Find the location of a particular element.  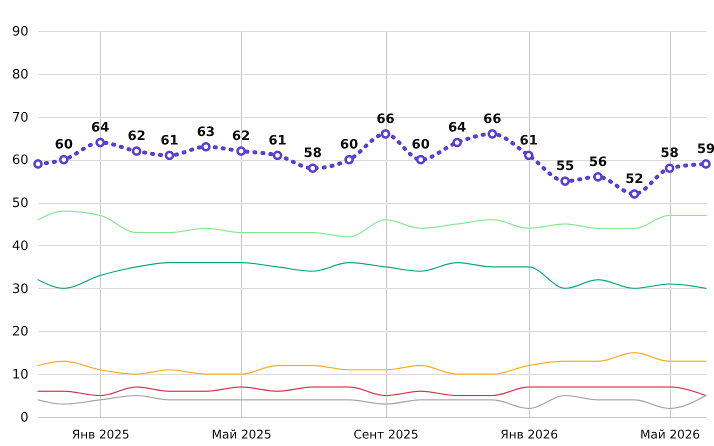

x-tick-label: Янв 2026 is located at coordinates (529, 435).